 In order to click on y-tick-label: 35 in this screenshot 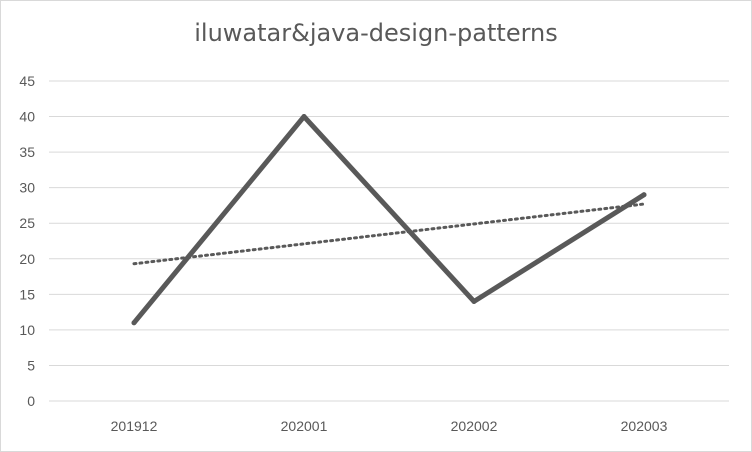, I will do `click(27, 152)`.